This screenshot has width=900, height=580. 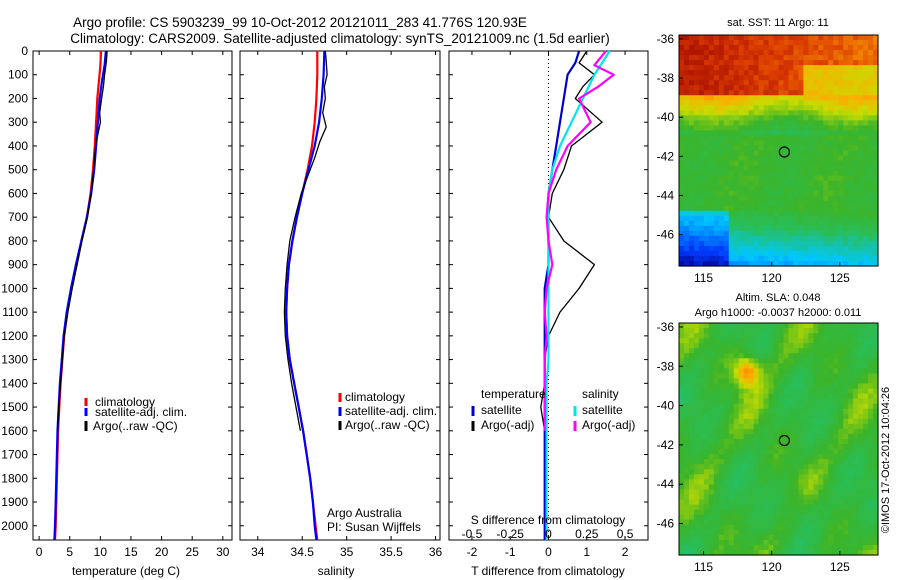 I want to click on sla-map-title-line1: Altim. SLA: 0.048, so click(x=778, y=298).